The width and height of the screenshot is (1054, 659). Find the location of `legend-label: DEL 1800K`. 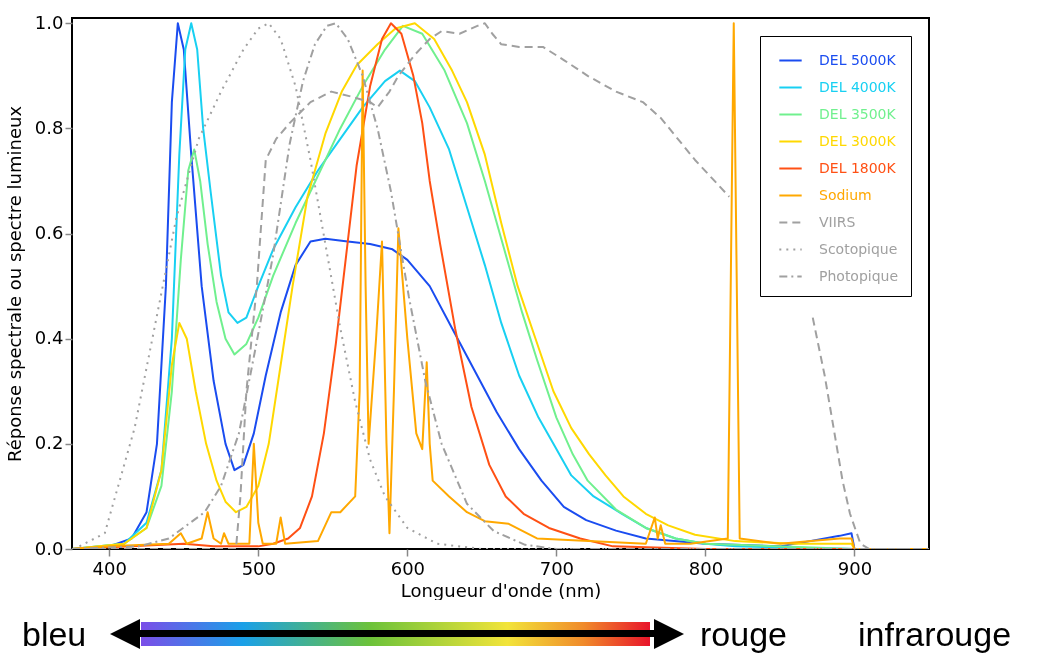

legend-label: DEL 1800K is located at coordinates (858, 167).